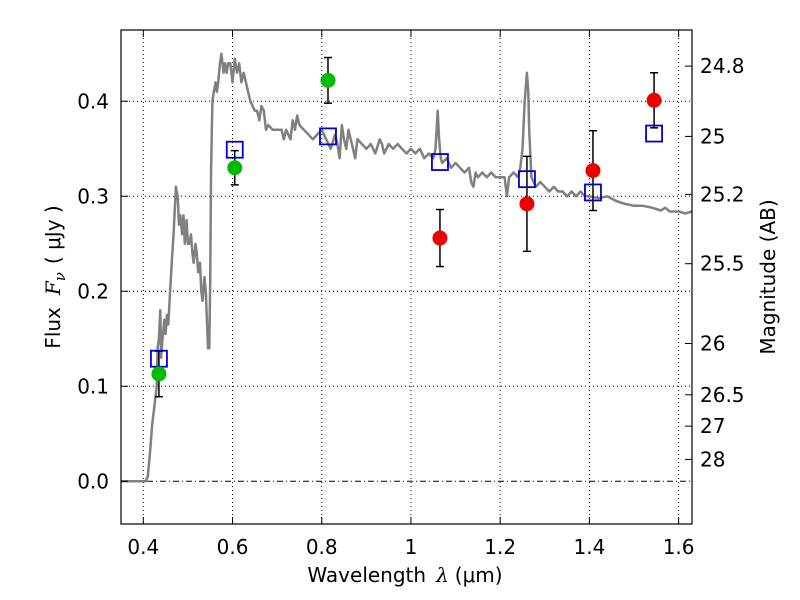 The image size is (800, 600). What do you see at coordinates (93, 196) in the screenshot?
I see `y-tick-label: 0.3` at bounding box center [93, 196].